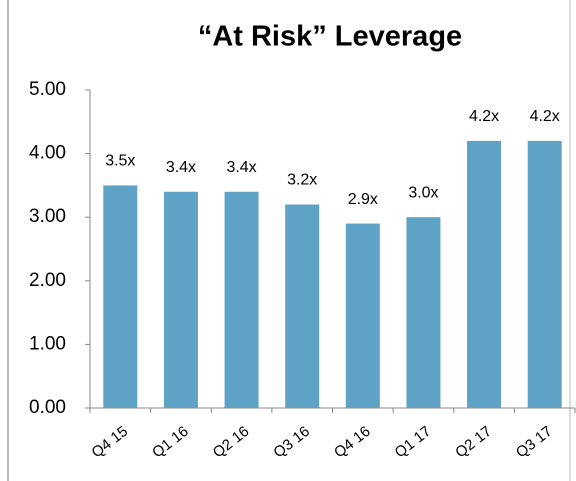 Image resolution: width=576 pixels, height=481 pixels. Describe the element at coordinates (110, 442) in the screenshot. I see `x-tick-label: Q4 15` at that location.